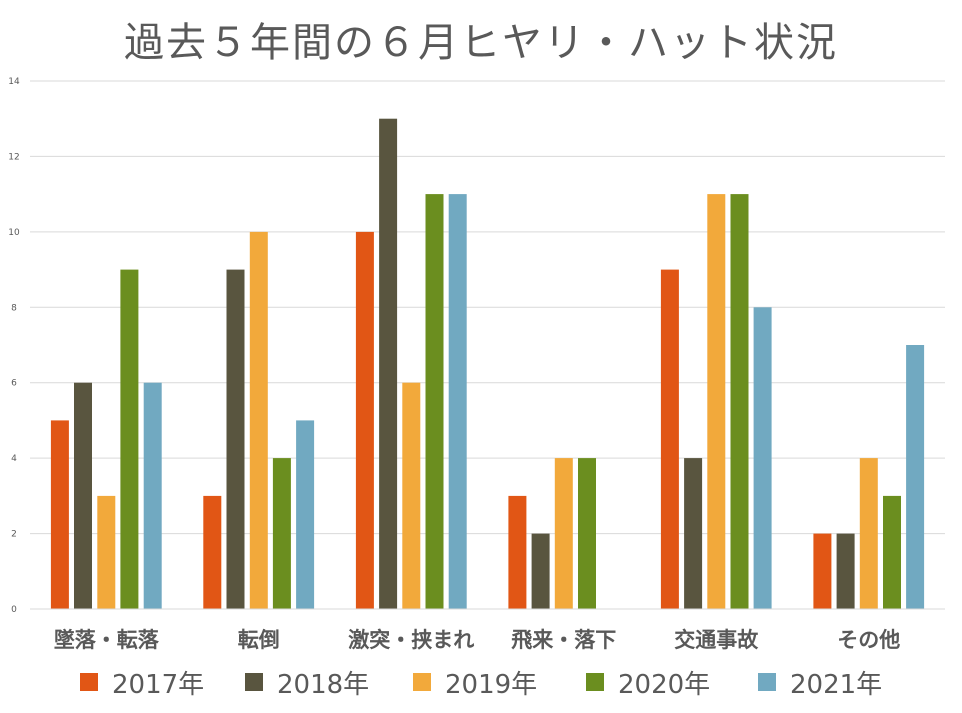 The width and height of the screenshot is (962, 713). I want to click on bar-3-2020年, so click(434, 401).